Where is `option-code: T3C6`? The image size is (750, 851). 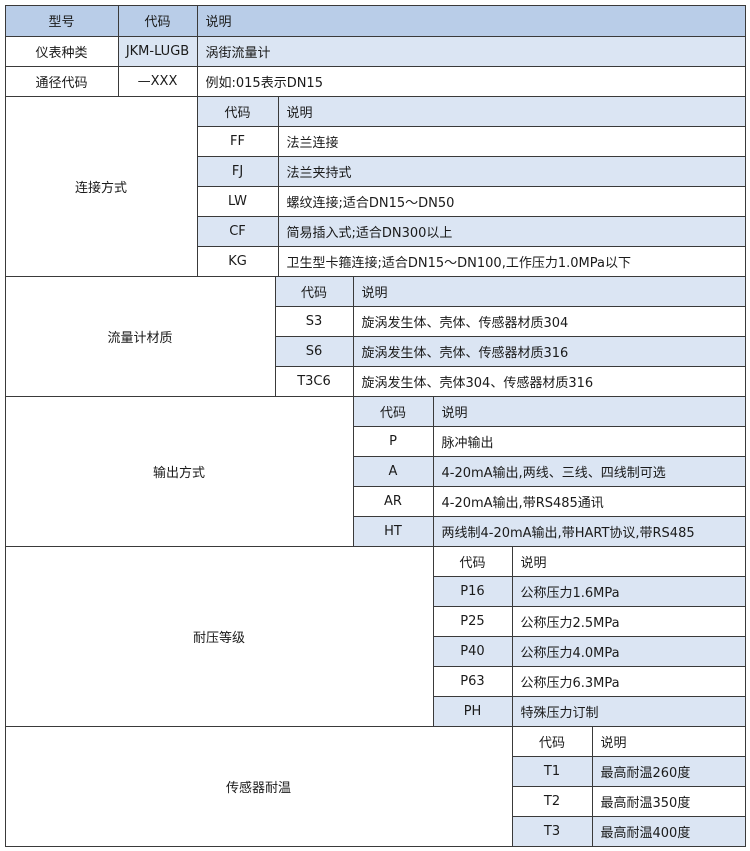 option-code: T3C6 is located at coordinates (314, 381).